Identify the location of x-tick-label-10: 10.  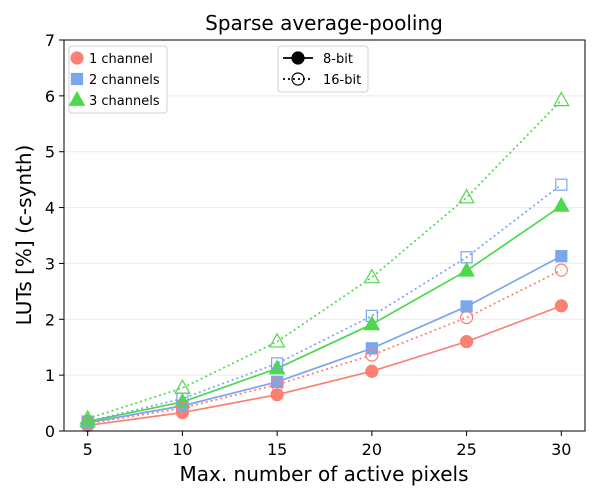
(182, 449).